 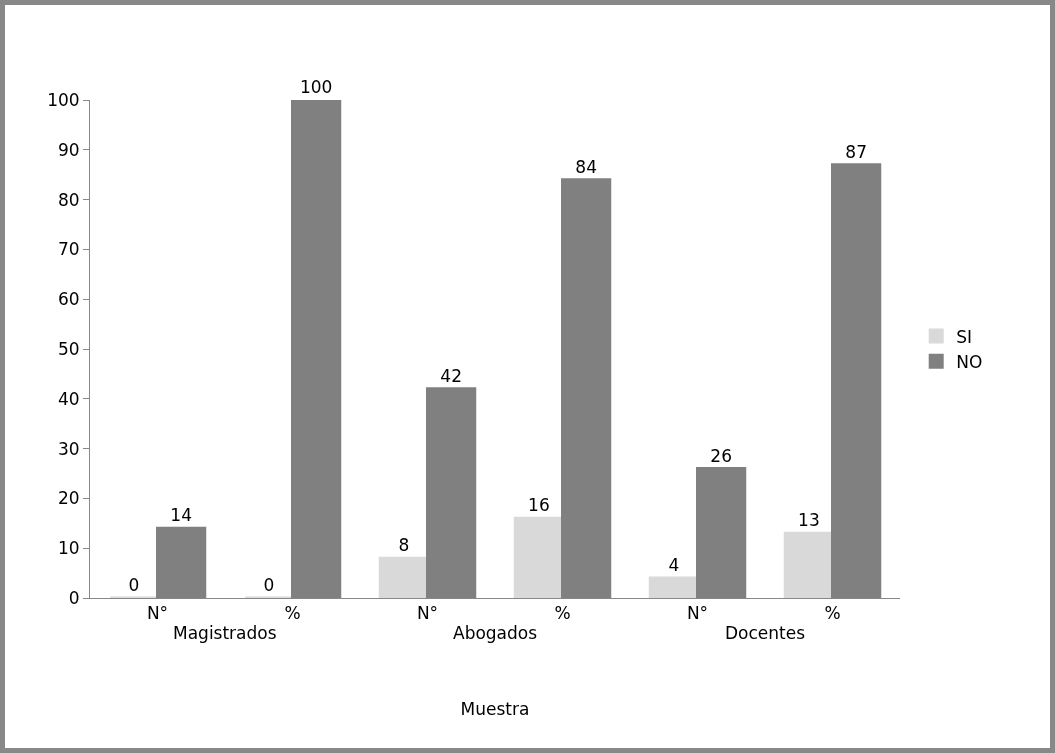 What do you see at coordinates (765, 633) in the screenshot?
I see `text: Docentes` at bounding box center [765, 633].